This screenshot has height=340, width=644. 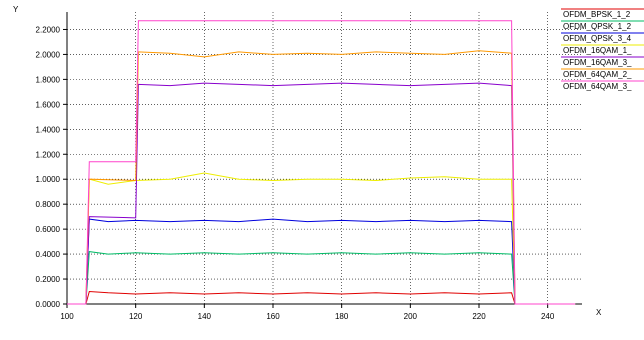 I want to click on legend-item-label: OFDM_64QAM_2_, so click(x=597, y=74).